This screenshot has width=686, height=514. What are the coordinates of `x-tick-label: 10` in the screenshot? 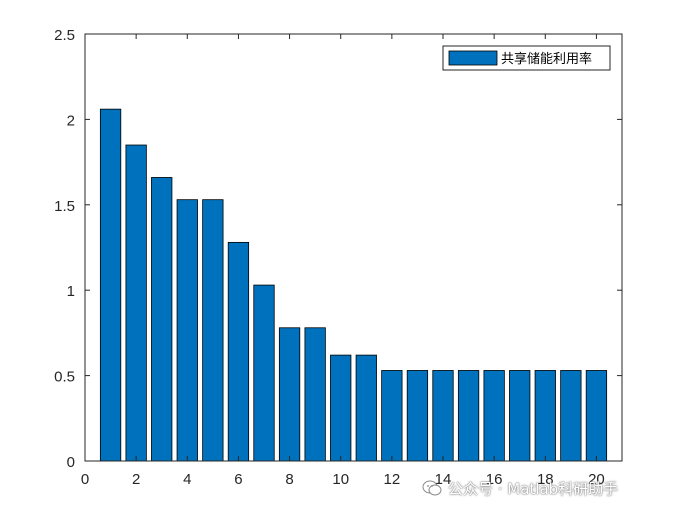 It's located at (340, 479).